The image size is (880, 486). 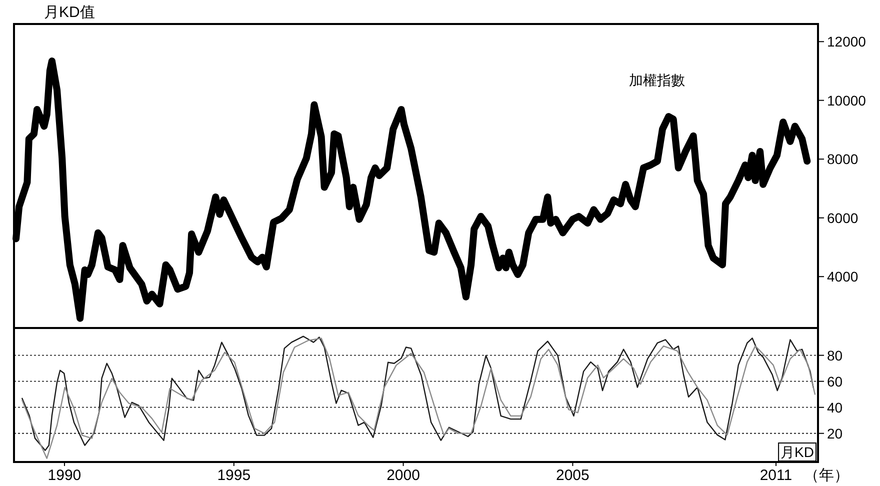 I want to click on x-tick-label: 2011, so click(x=776, y=475).